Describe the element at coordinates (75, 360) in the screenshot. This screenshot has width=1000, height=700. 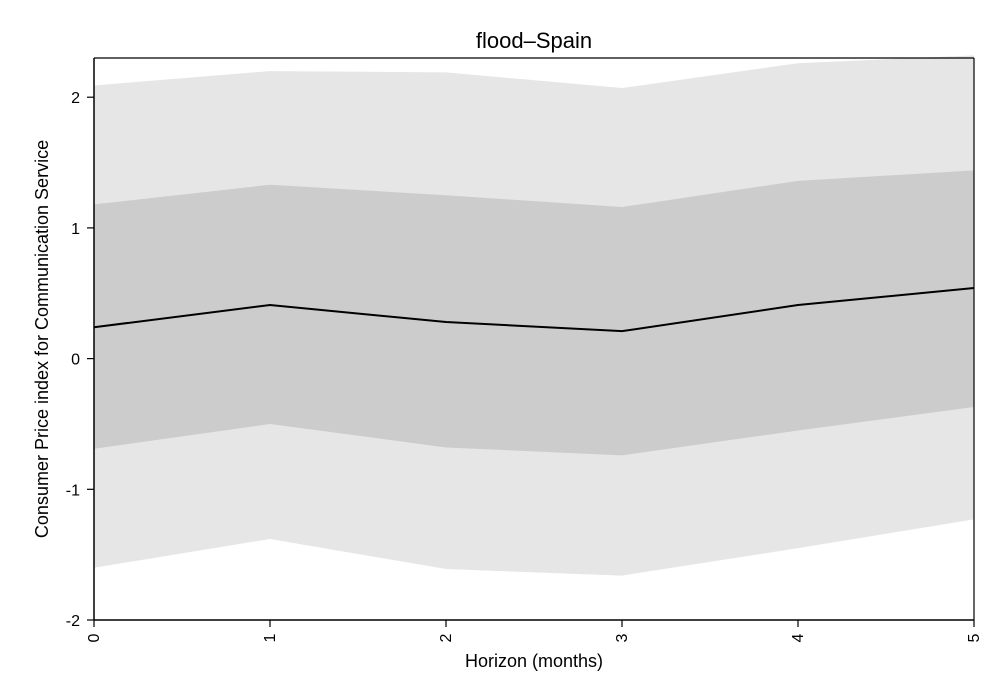
I see `y-tick-label: 0` at that location.